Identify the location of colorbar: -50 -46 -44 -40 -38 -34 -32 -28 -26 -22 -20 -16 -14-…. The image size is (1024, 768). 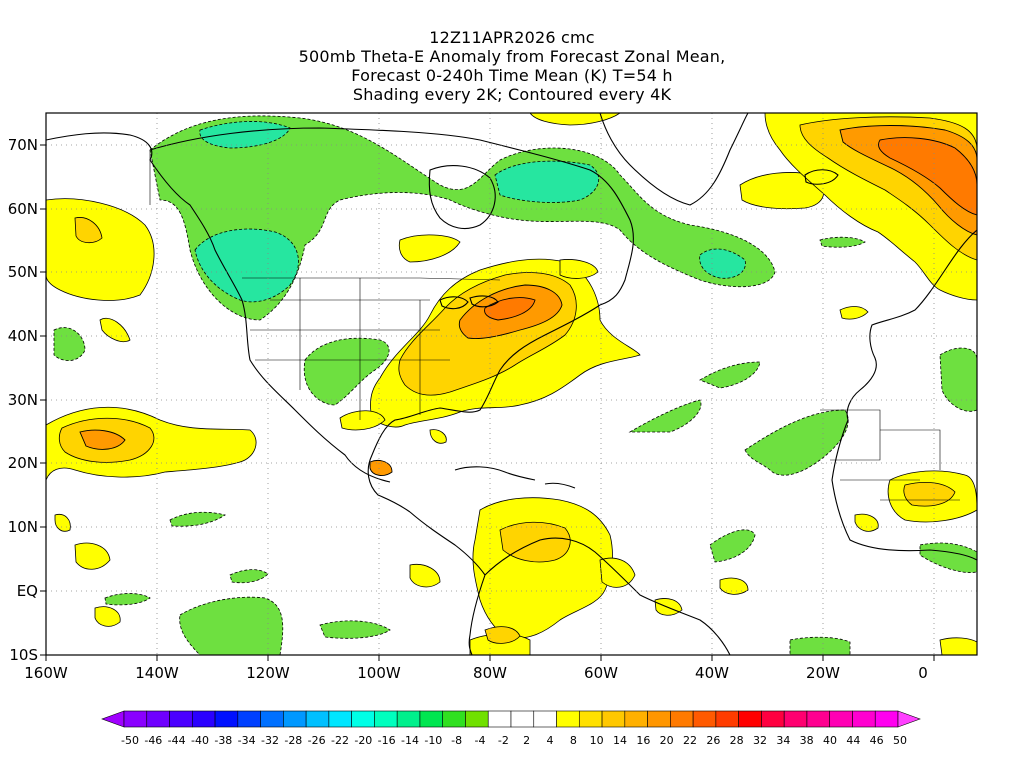
(511, 728).